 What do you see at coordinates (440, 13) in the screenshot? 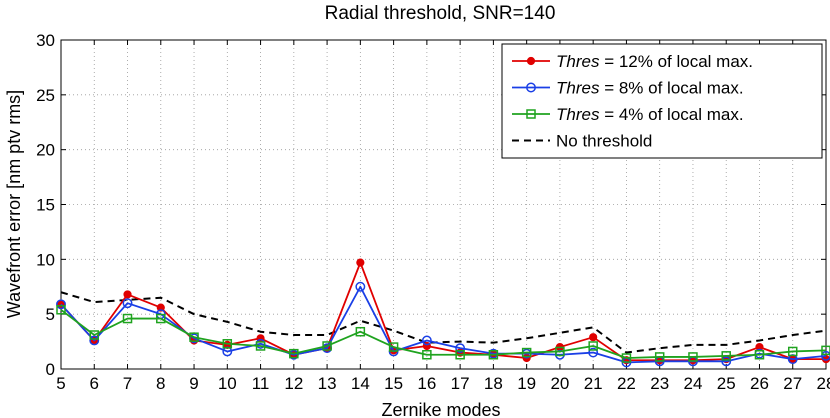
I see `chart-title: Radial threshold, SNR=140` at bounding box center [440, 13].